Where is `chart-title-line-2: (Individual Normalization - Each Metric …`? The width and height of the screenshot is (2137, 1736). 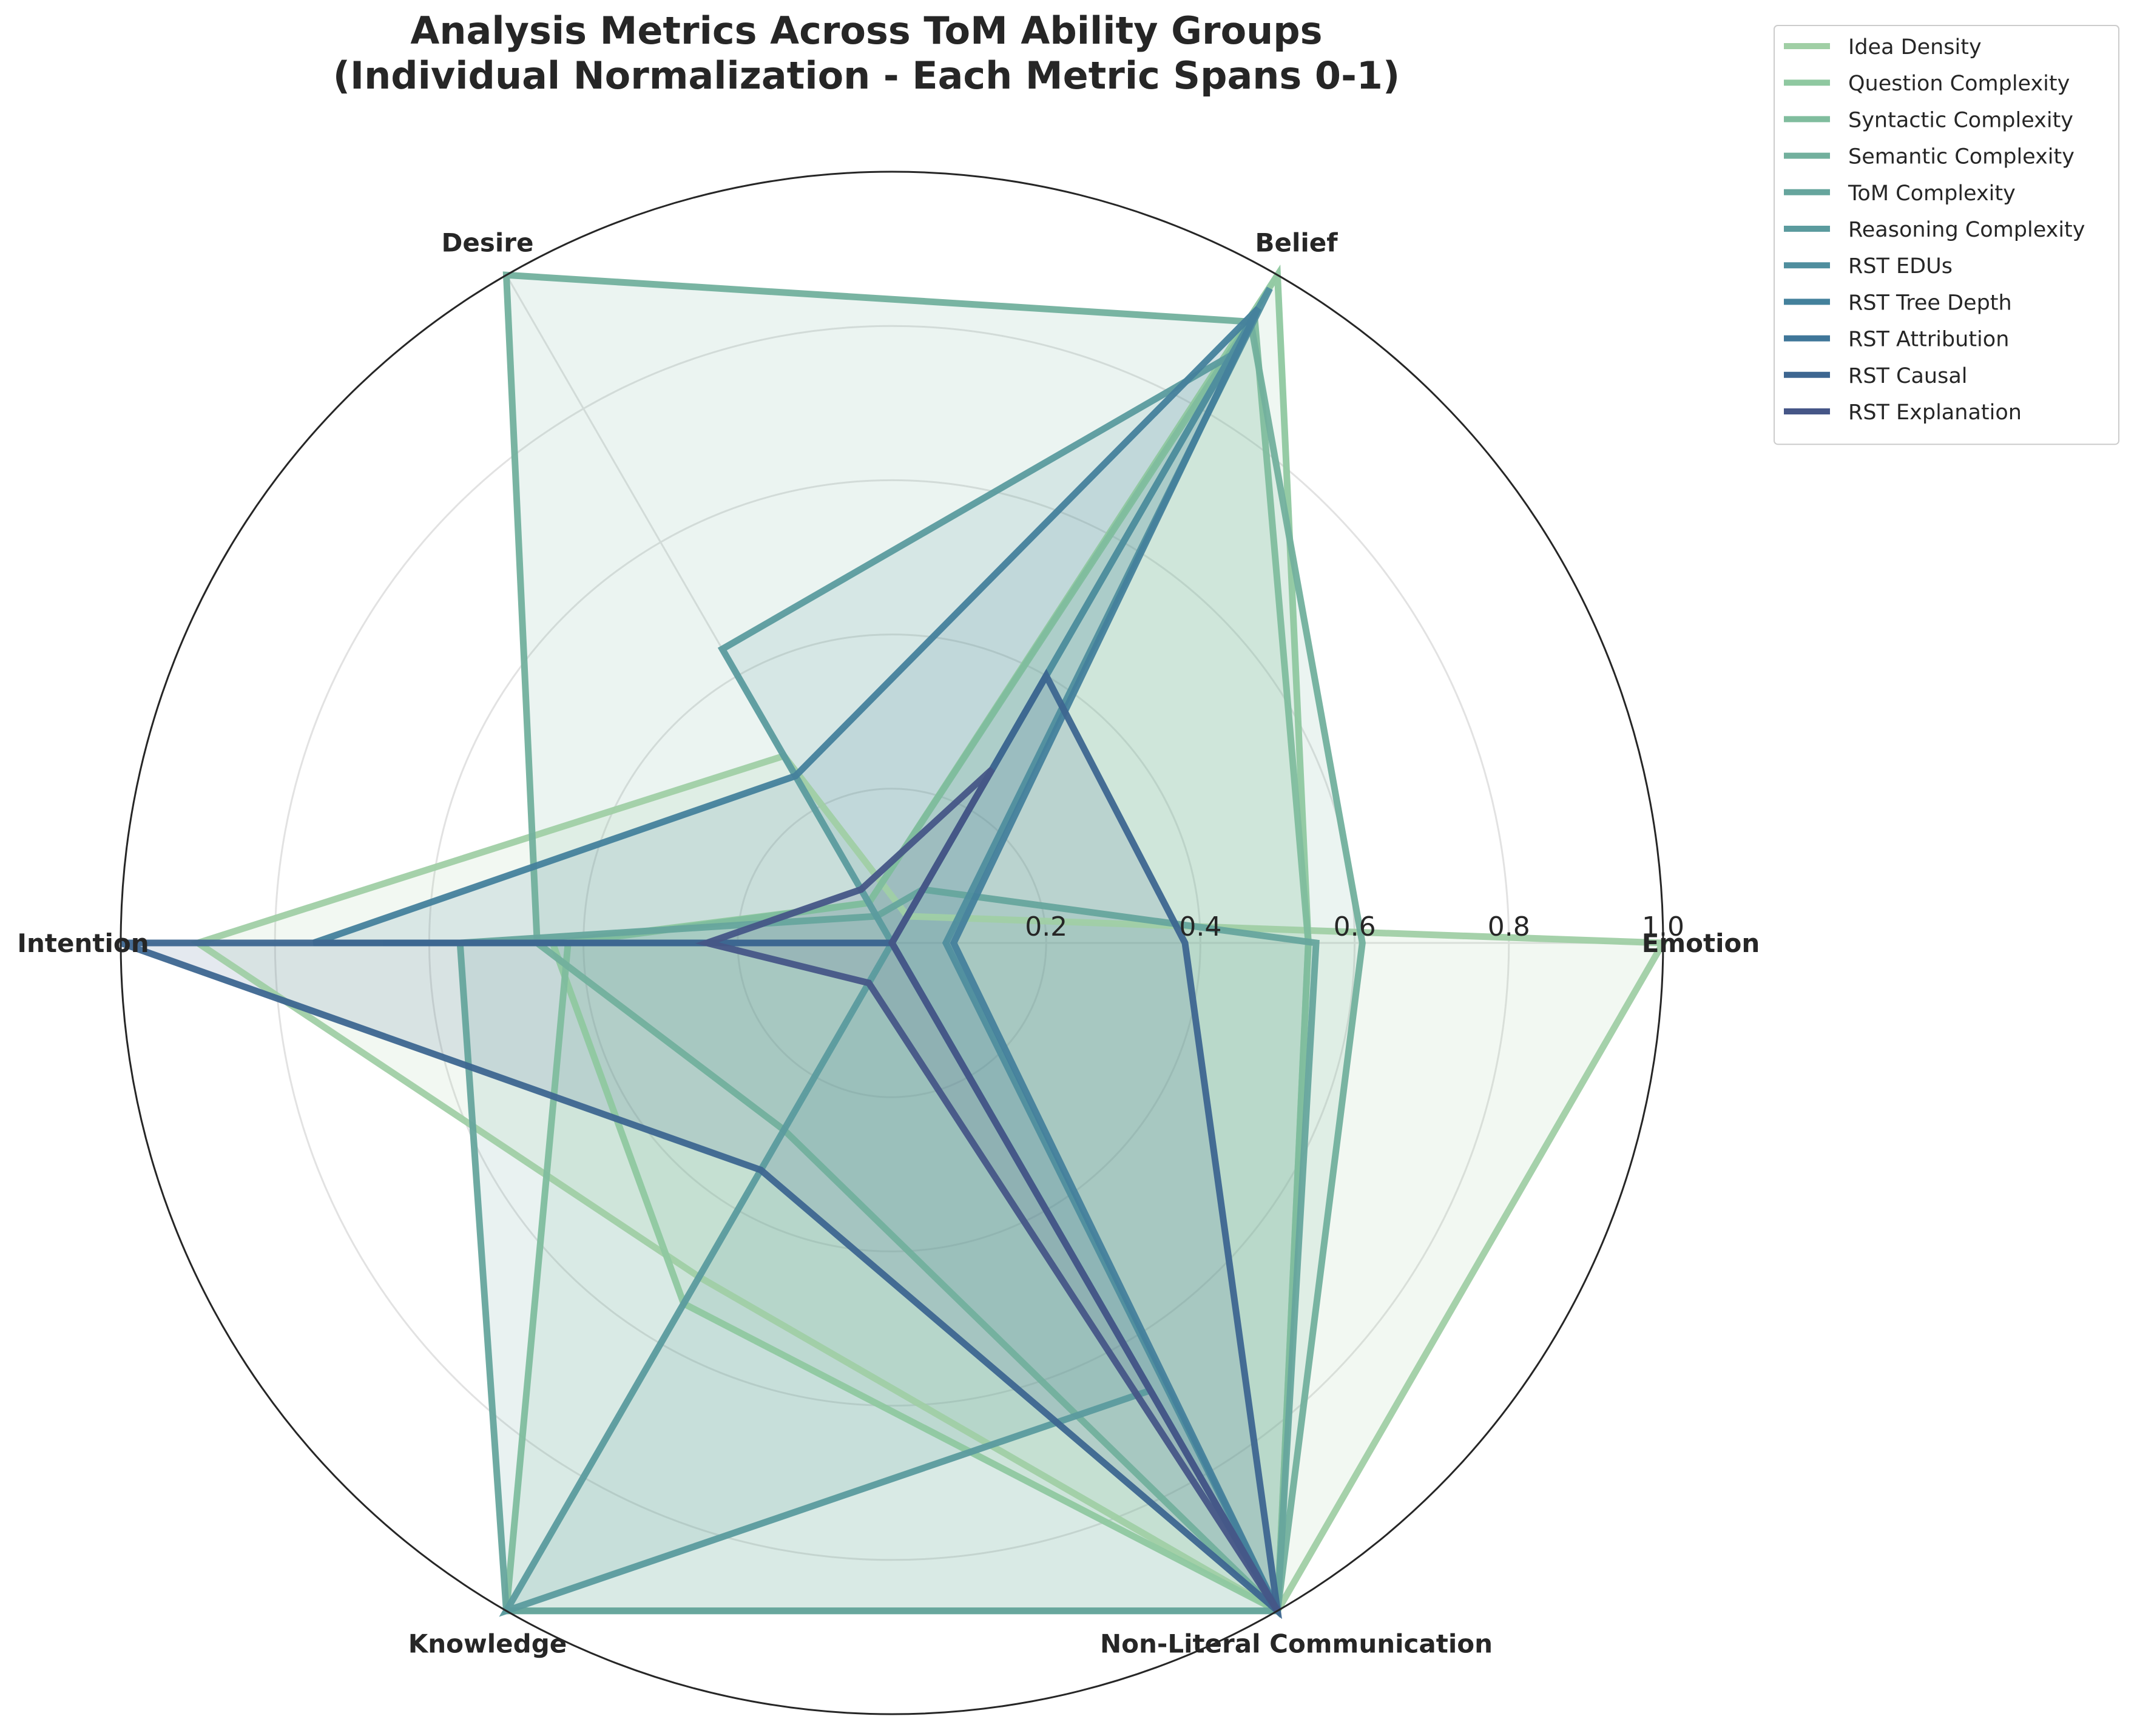 chart-title-line-2: (Individual Normalization - Each Metric … is located at coordinates (866, 75).